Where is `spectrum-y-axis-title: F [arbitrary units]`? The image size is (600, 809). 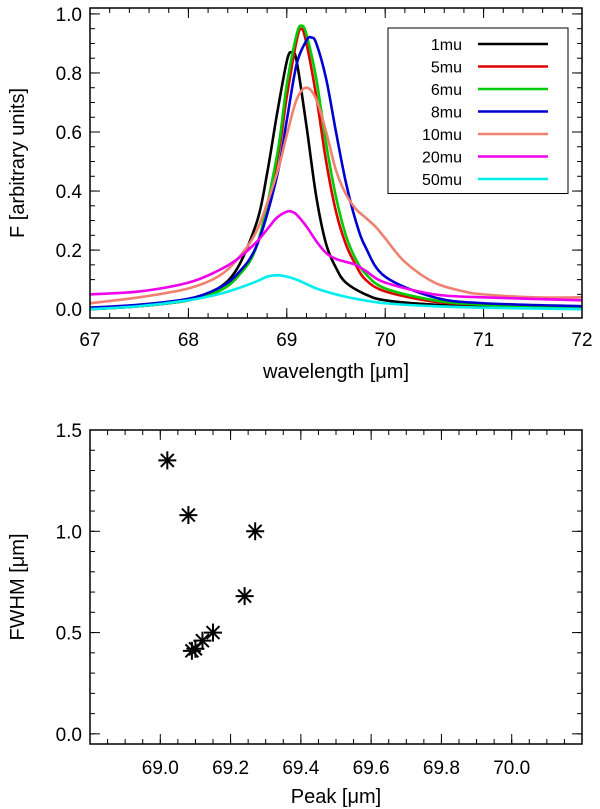 spectrum-y-axis-title: F [arbitrary units] is located at coordinates (18, 163).